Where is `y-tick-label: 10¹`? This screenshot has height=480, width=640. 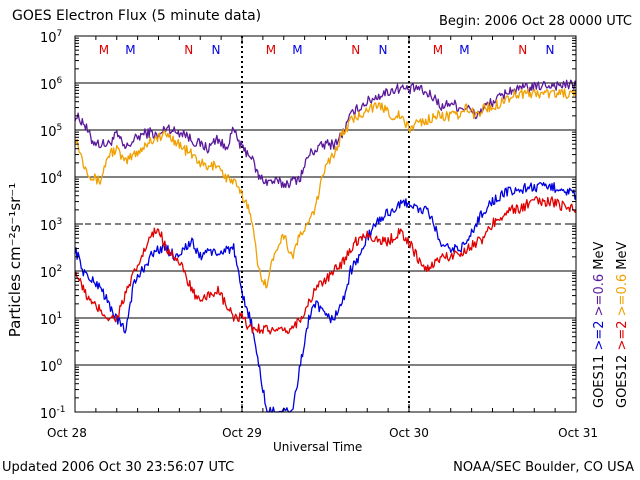 y-tick-label: 10¹ is located at coordinates (51, 319).